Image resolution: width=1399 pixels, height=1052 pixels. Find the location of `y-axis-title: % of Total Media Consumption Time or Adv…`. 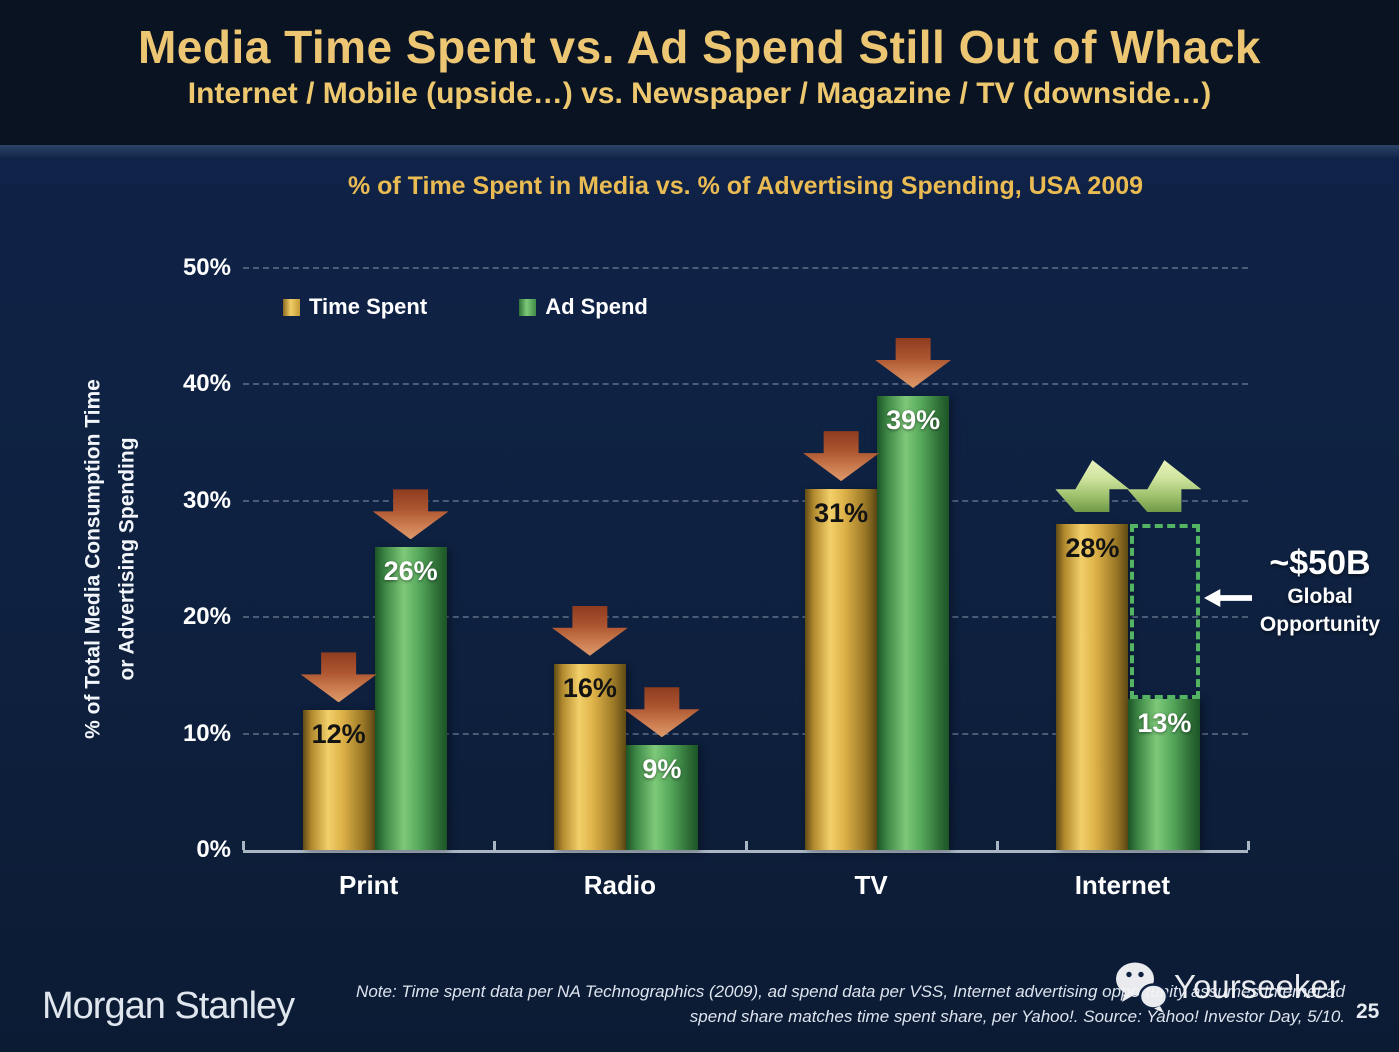

y-axis-title: % of Total Media Consumption Time or Adv… is located at coordinates (109, 559).